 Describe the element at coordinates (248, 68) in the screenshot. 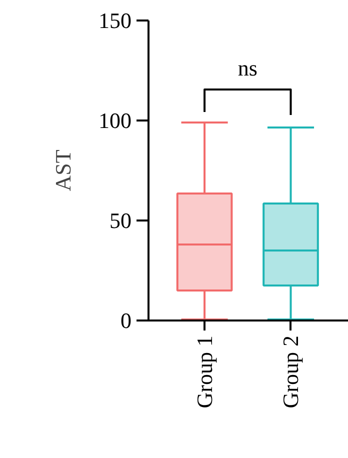

I see `annotation: ns` at that location.